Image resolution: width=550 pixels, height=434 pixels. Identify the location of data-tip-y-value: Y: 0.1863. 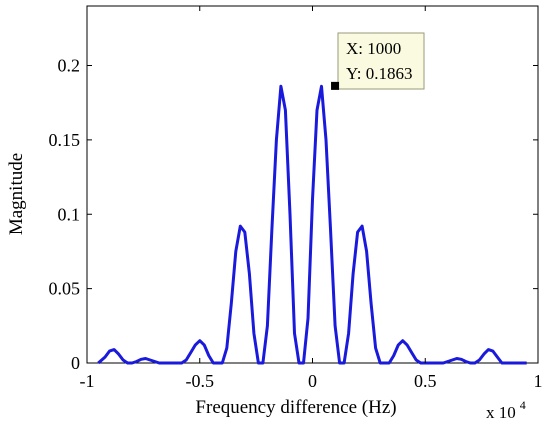
(379, 73).